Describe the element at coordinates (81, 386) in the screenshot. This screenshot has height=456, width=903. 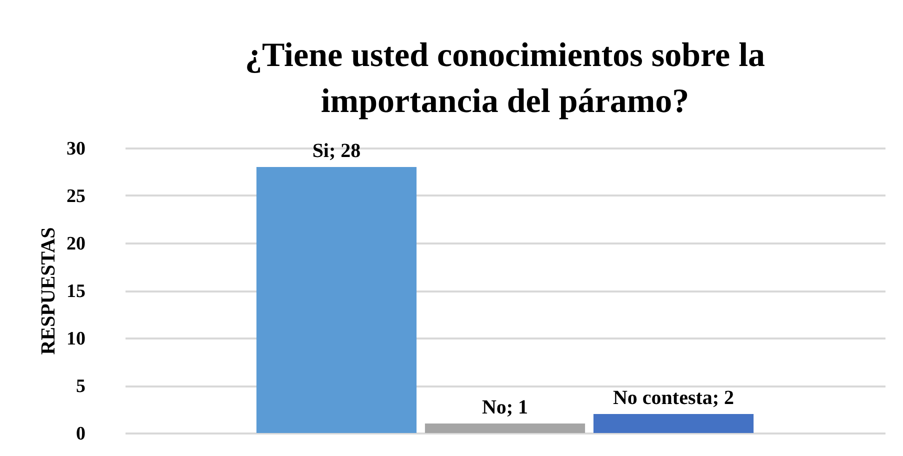
I see `y-tick-label: 5` at that location.